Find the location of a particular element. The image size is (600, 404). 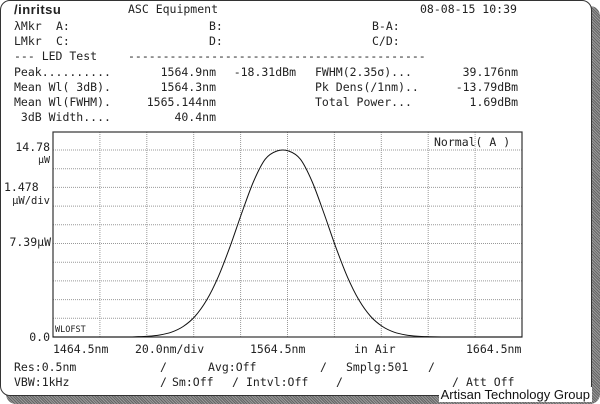

x-start-label: 1464.5nm is located at coordinates (81, 349).